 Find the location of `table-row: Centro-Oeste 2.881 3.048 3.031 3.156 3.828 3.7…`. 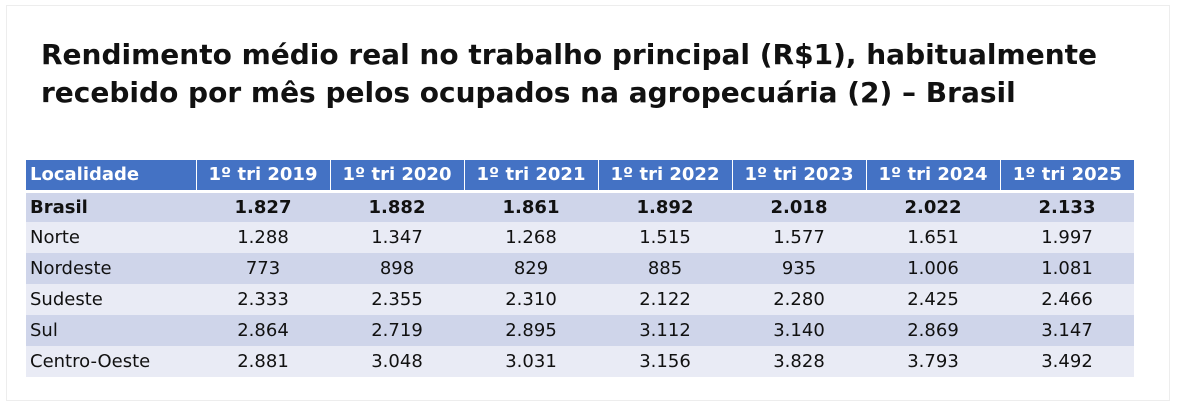

table-row: Centro-Oeste 2.881 3.048 3.031 3.156 3.828 3.7… is located at coordinates (580, 361).